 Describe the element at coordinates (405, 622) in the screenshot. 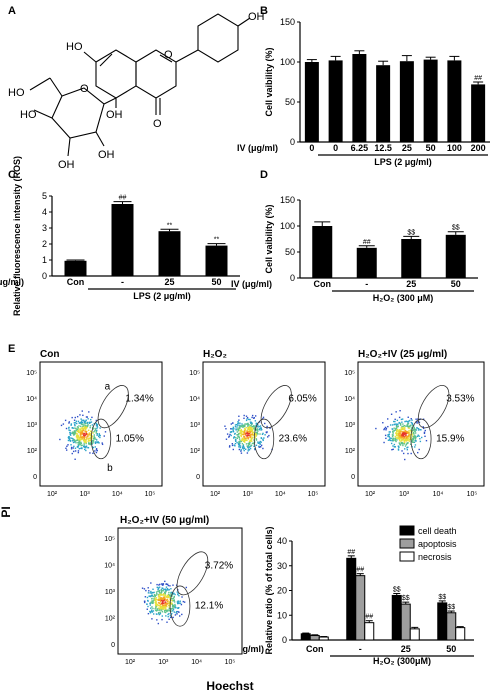

I see `bar-apoptosis` at that location.